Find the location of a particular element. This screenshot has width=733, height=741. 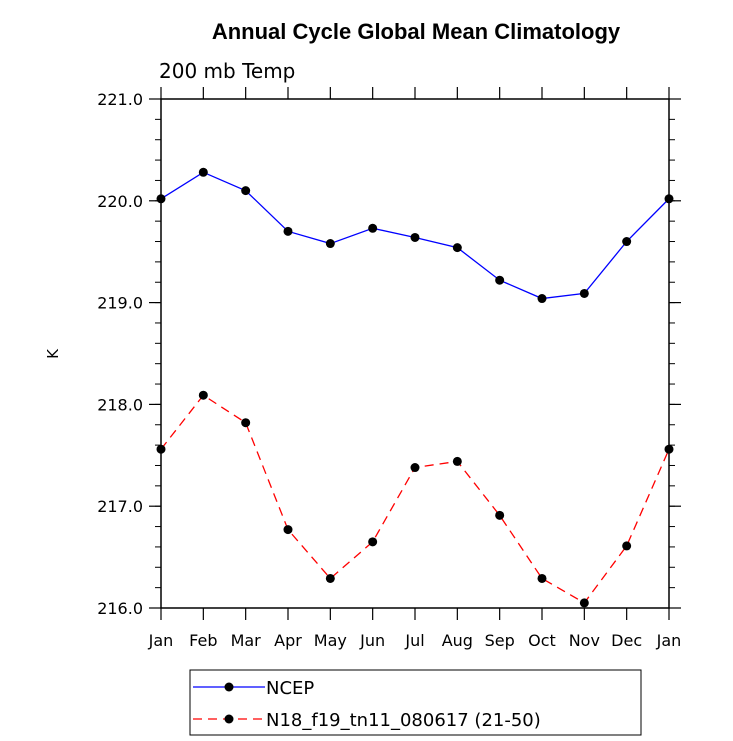

x-tick-label: May is located at coordinates (330, 640).